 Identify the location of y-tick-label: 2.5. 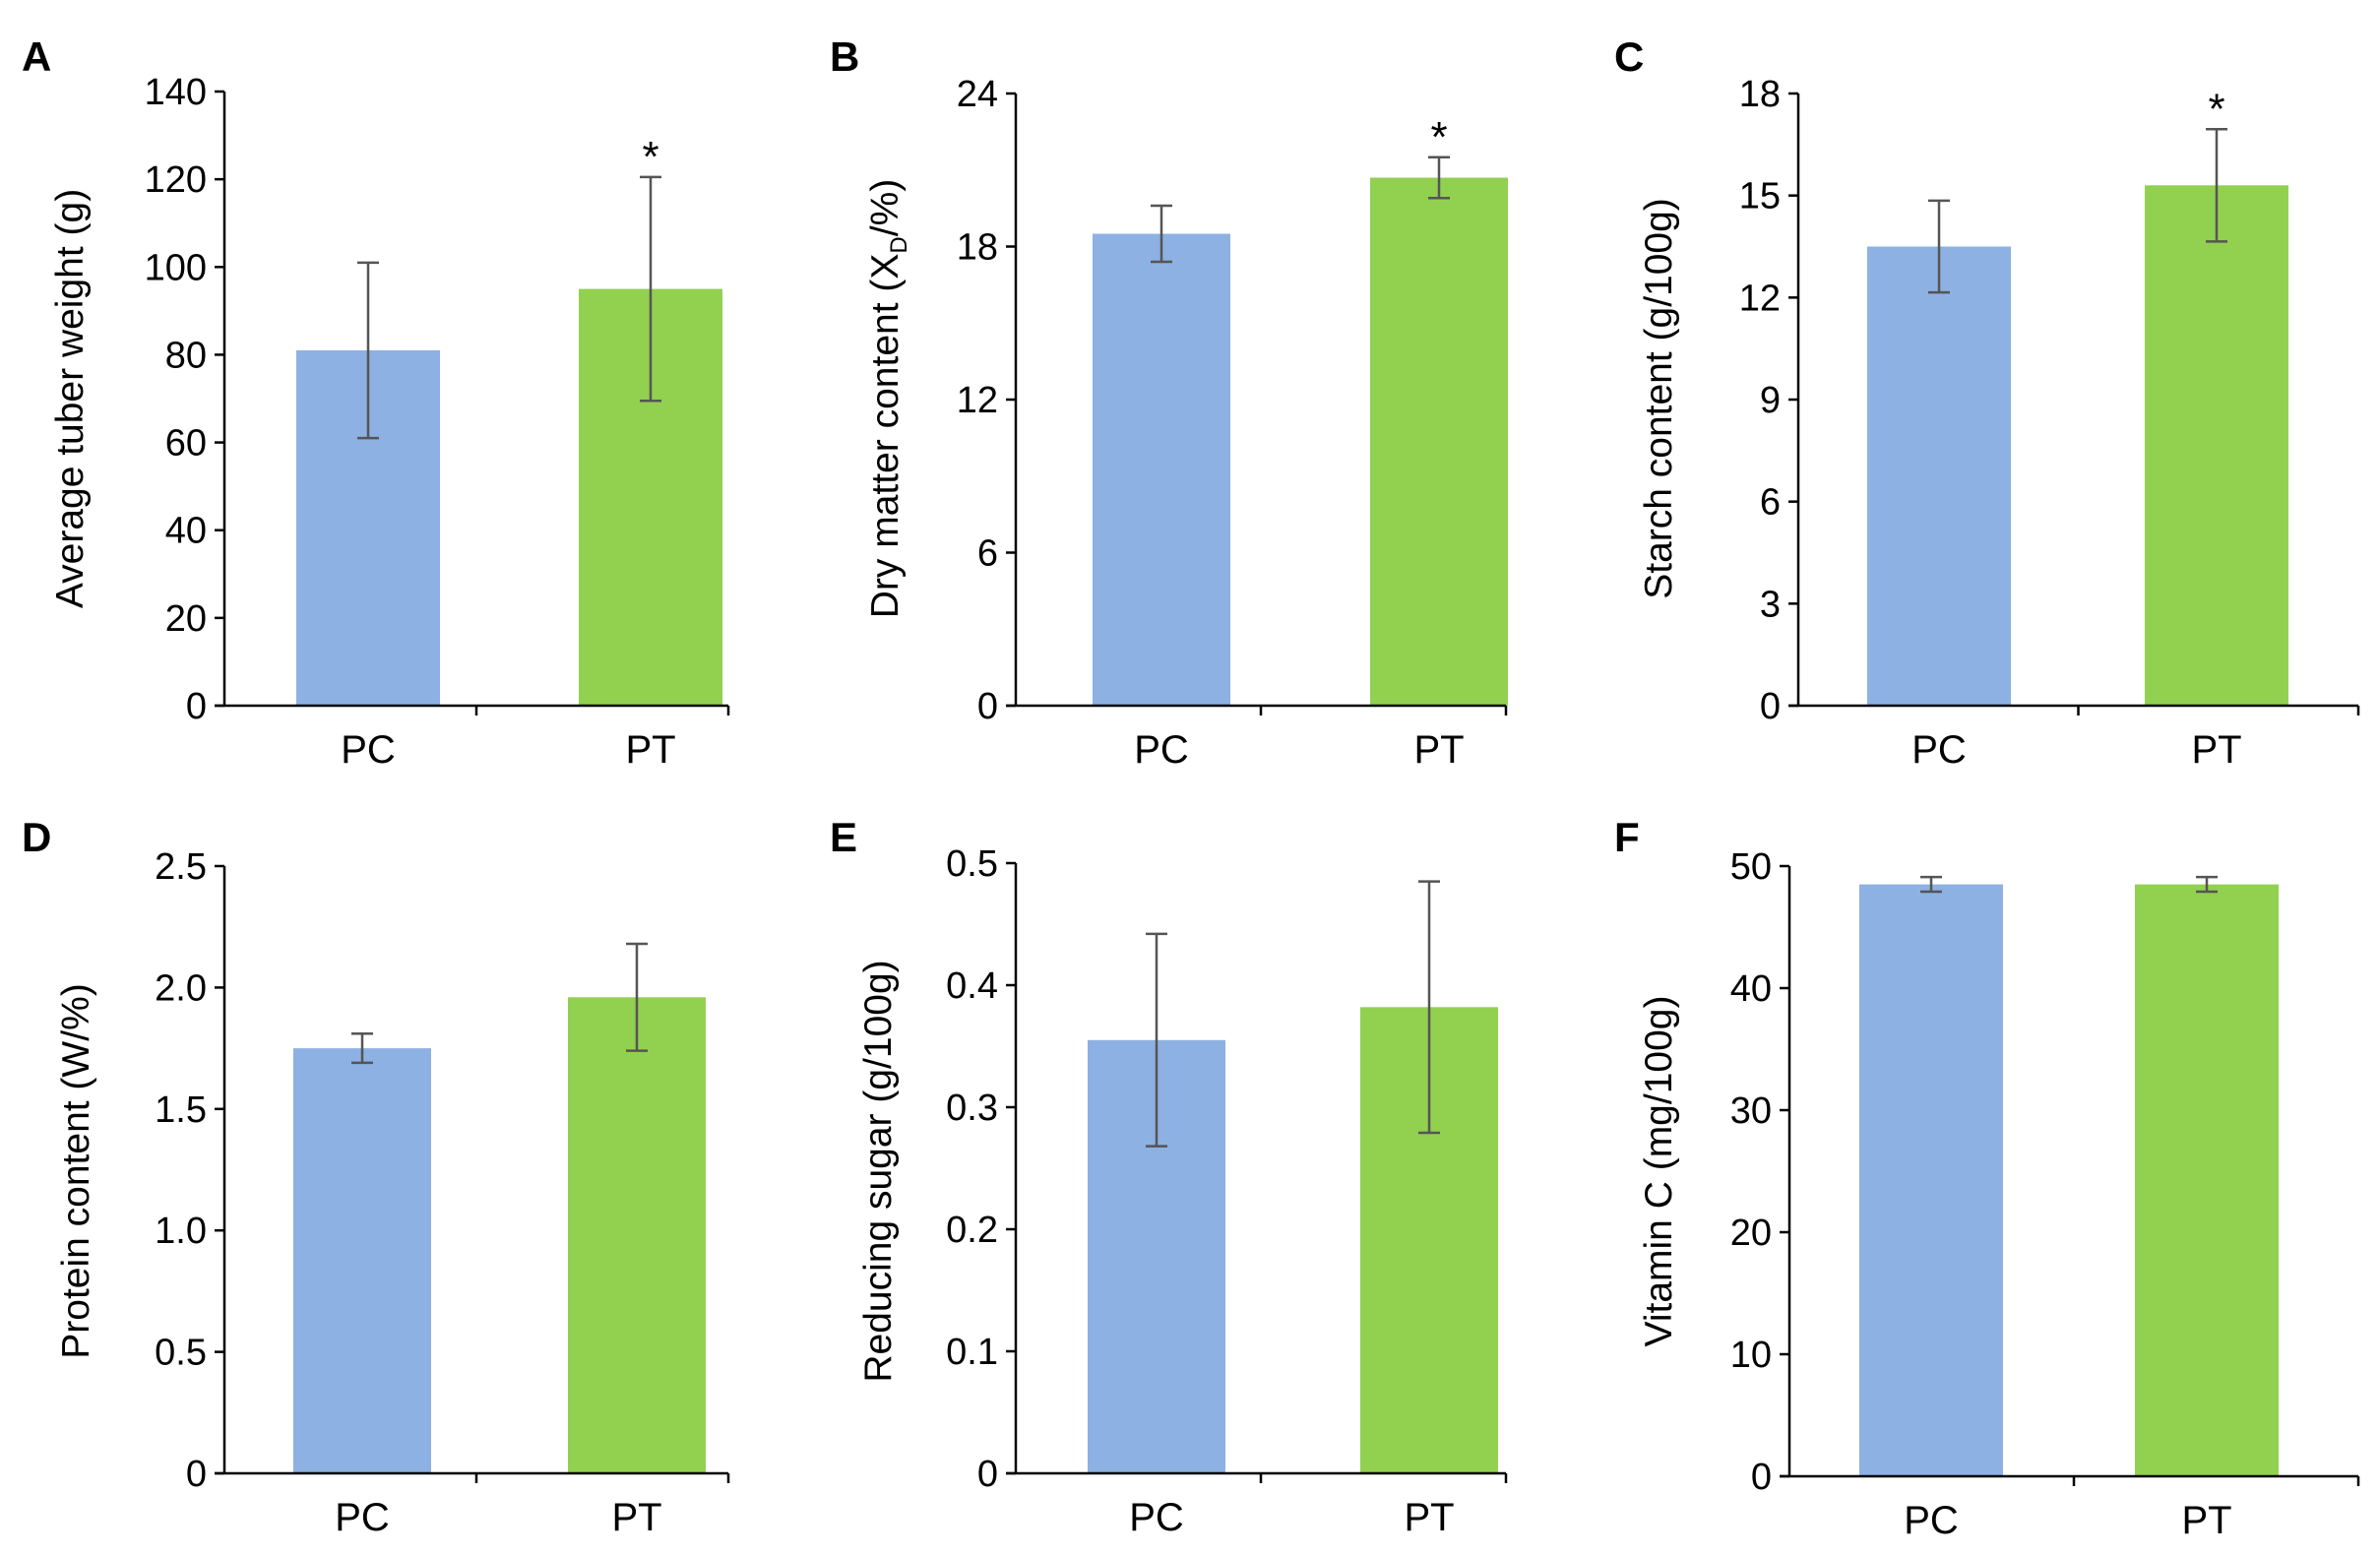
(181, 867).